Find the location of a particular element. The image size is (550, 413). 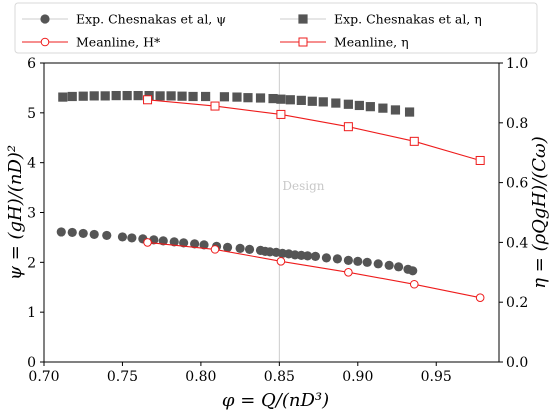

y-right-tick-label: 0.4 is located at coordinates (517, 243).